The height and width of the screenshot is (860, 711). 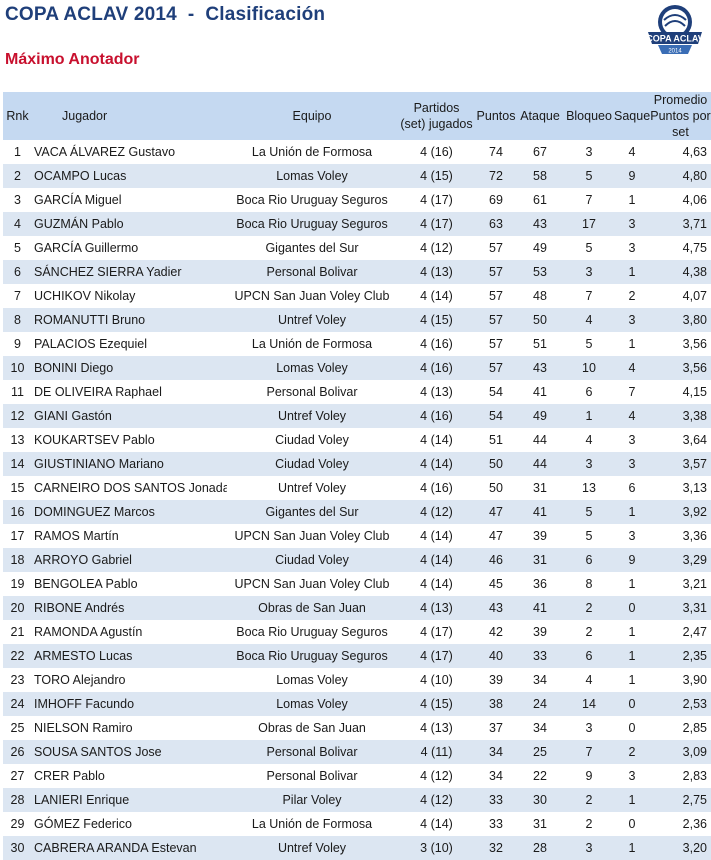 What do you see at coordinates (88, 632) in the screenshot?
I see `cell-jugador: RAMONDA Agustín` at bounding box center [88, 632].